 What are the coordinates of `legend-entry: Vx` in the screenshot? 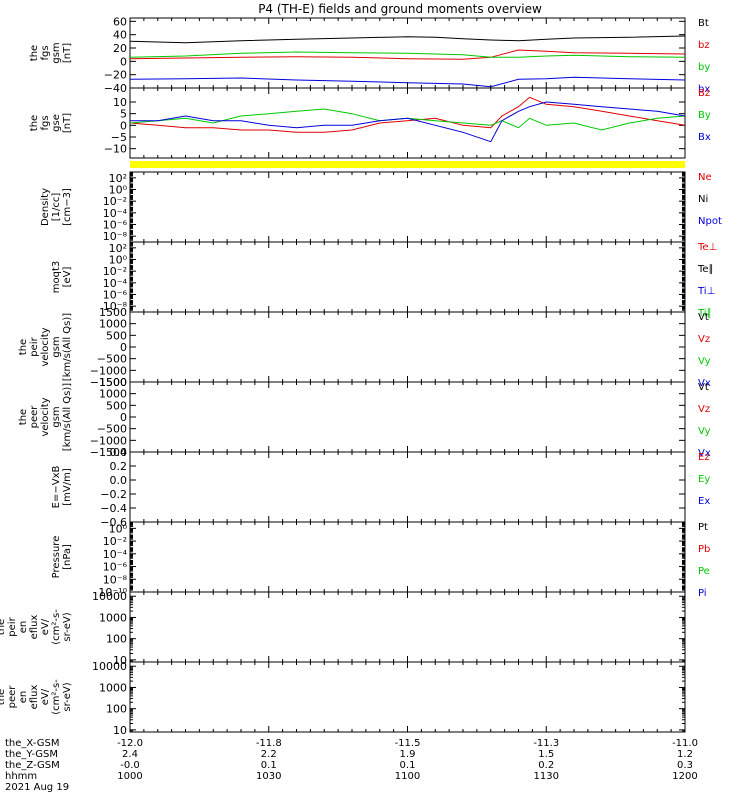 It's located at (704, 453).